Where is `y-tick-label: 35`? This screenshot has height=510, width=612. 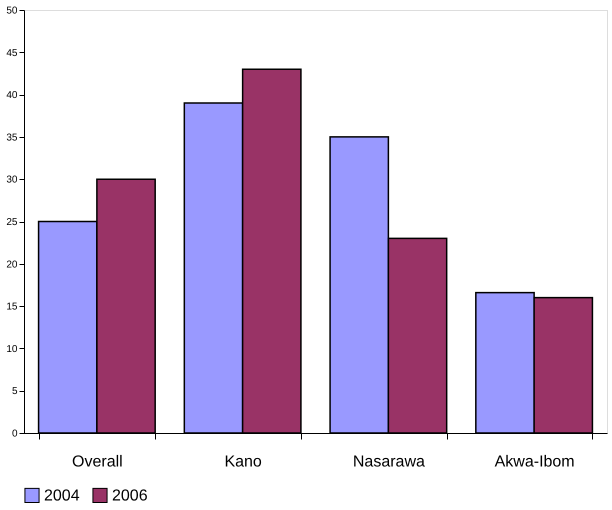
y-tick-label: 35 is located at coordinates (12, 138).